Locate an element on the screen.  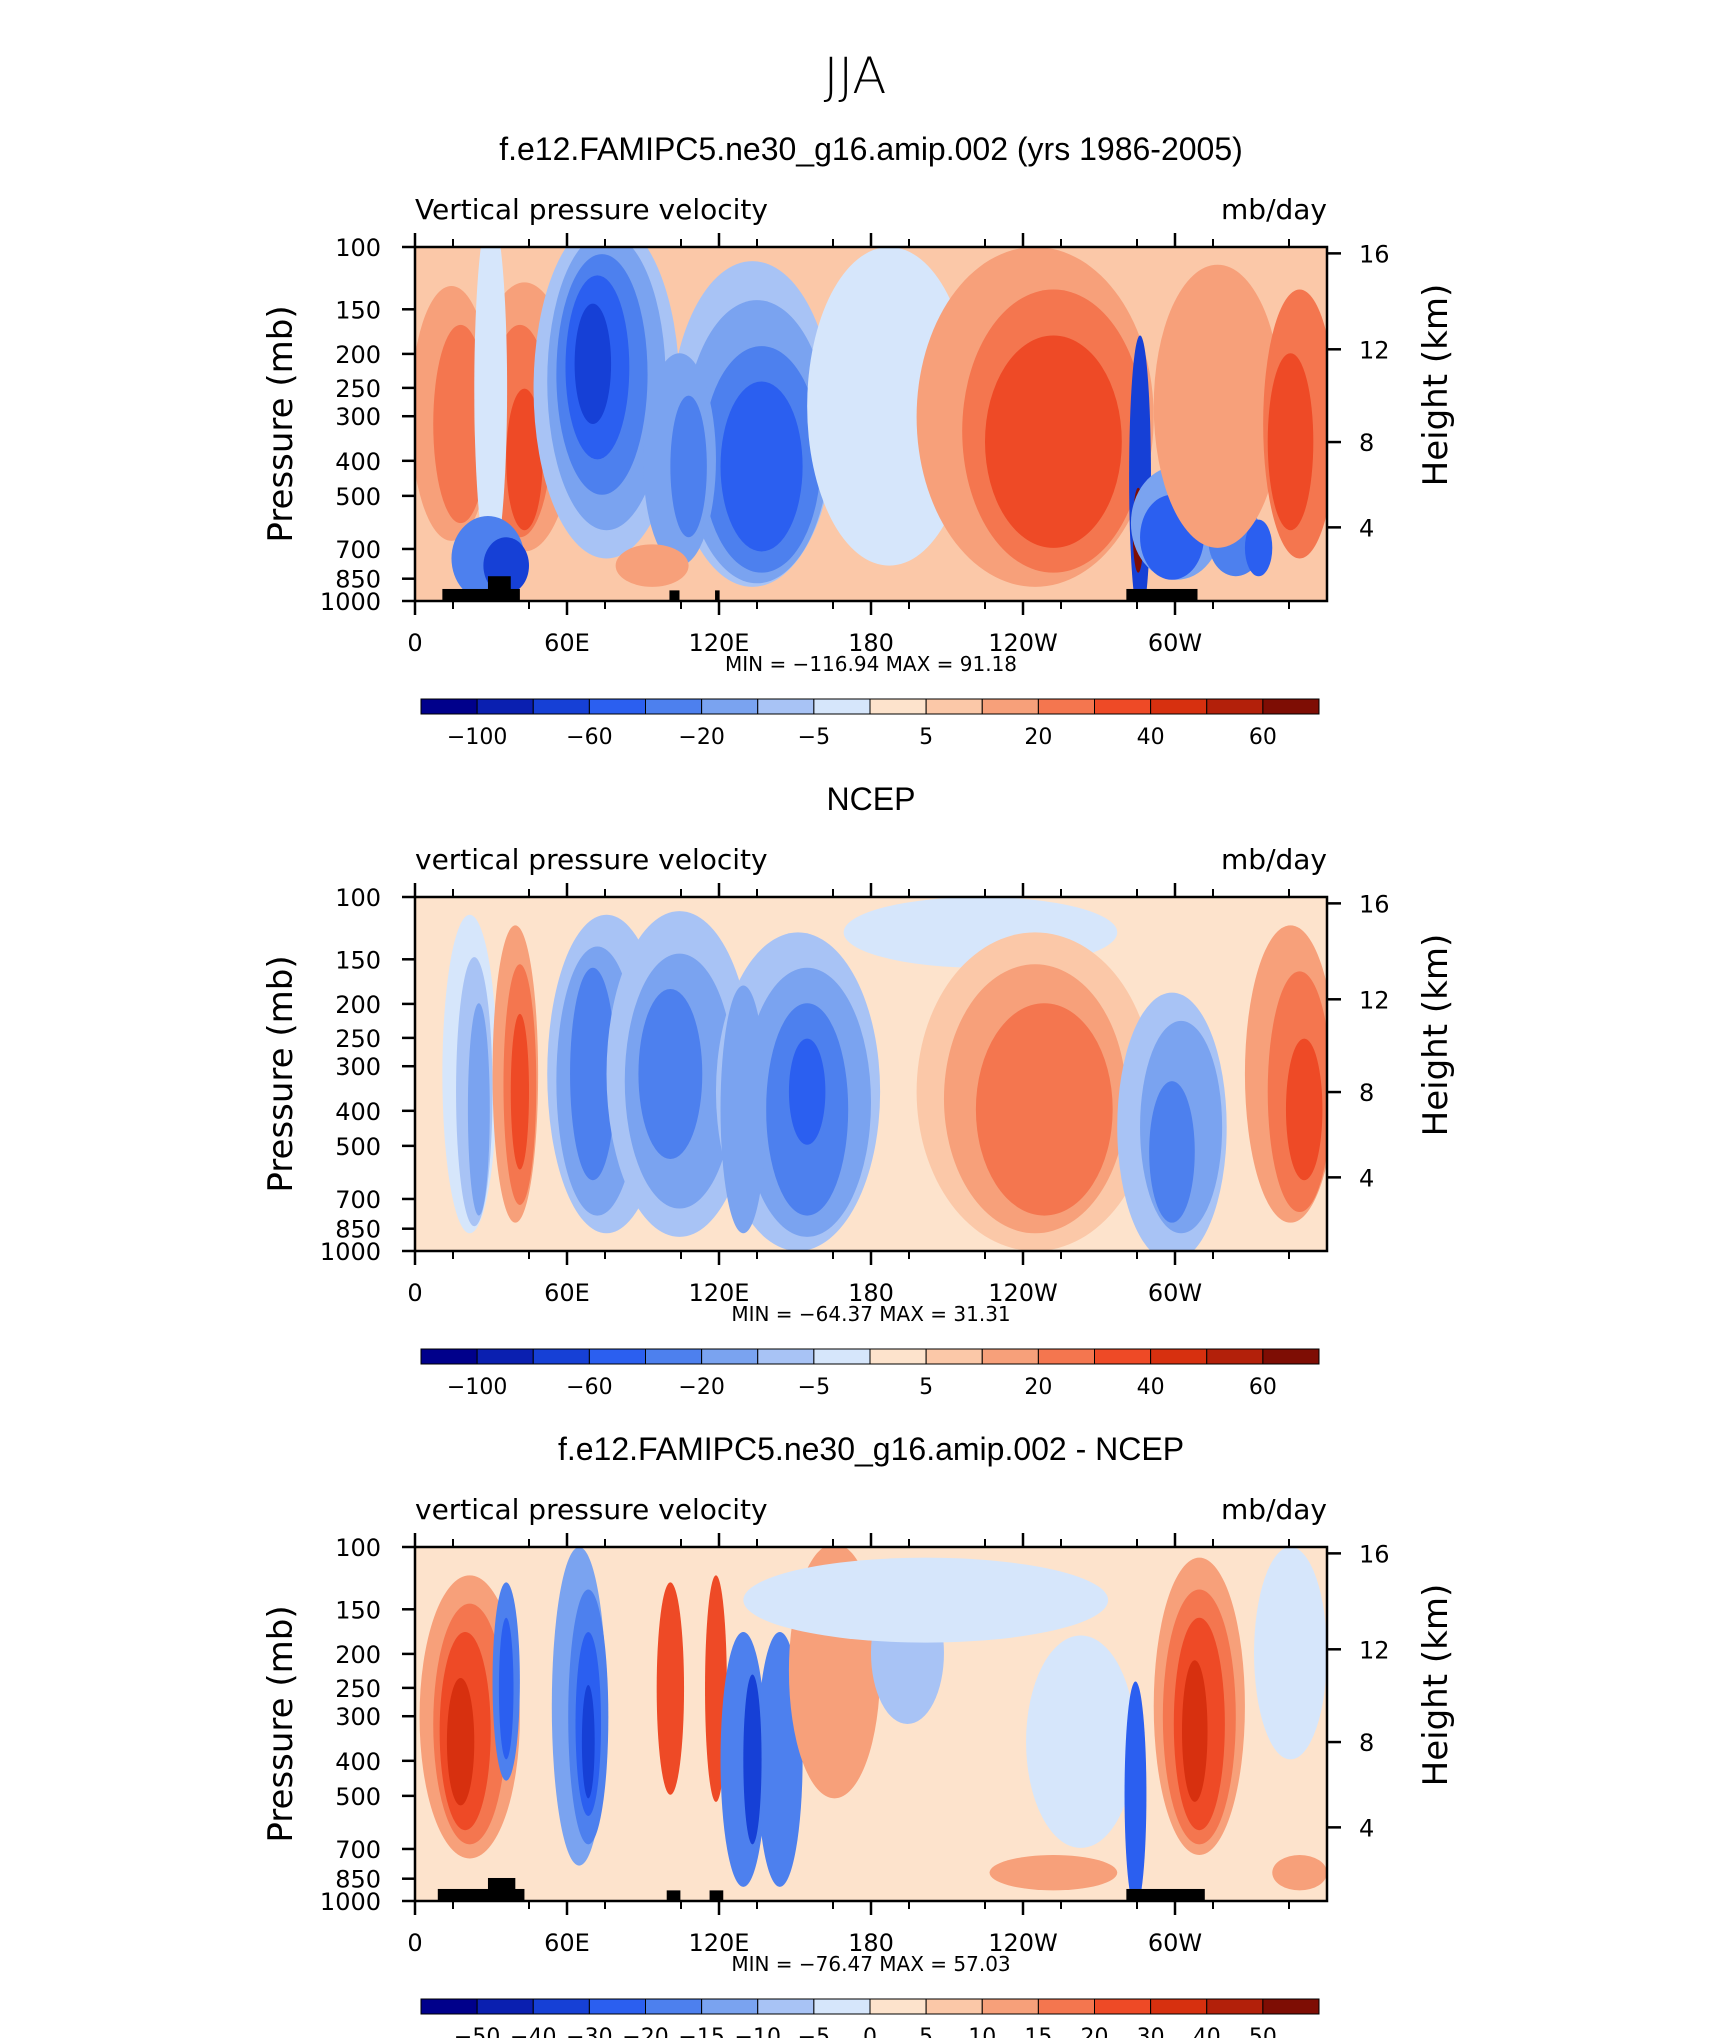
y-right-tick-label: 4 is located at coordinates (1366, 1828).